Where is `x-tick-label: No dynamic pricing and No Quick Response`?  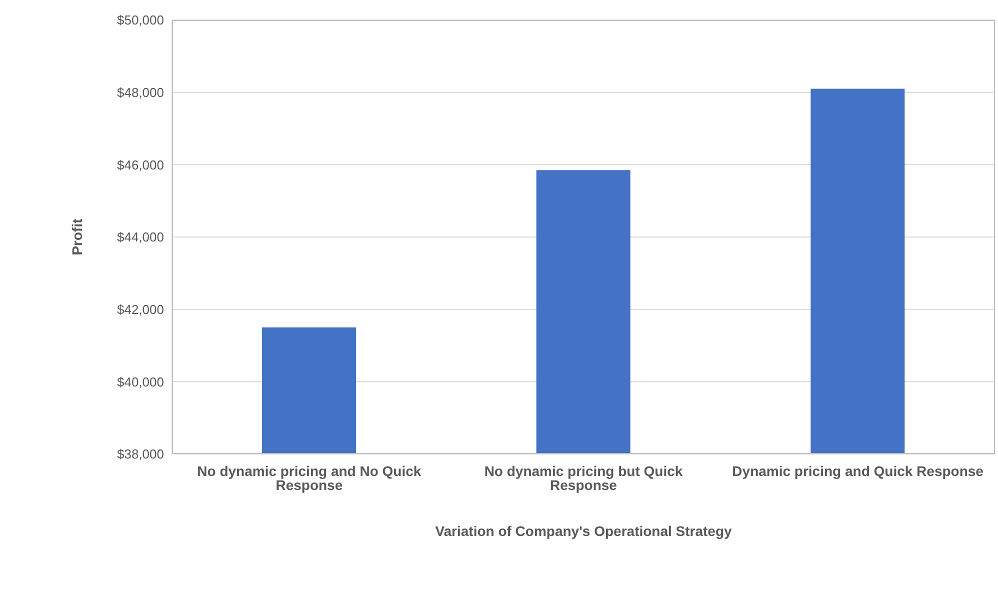 x-tick-label: No dynamic pricing and No Quick Response is located at coordinates (309, 477).